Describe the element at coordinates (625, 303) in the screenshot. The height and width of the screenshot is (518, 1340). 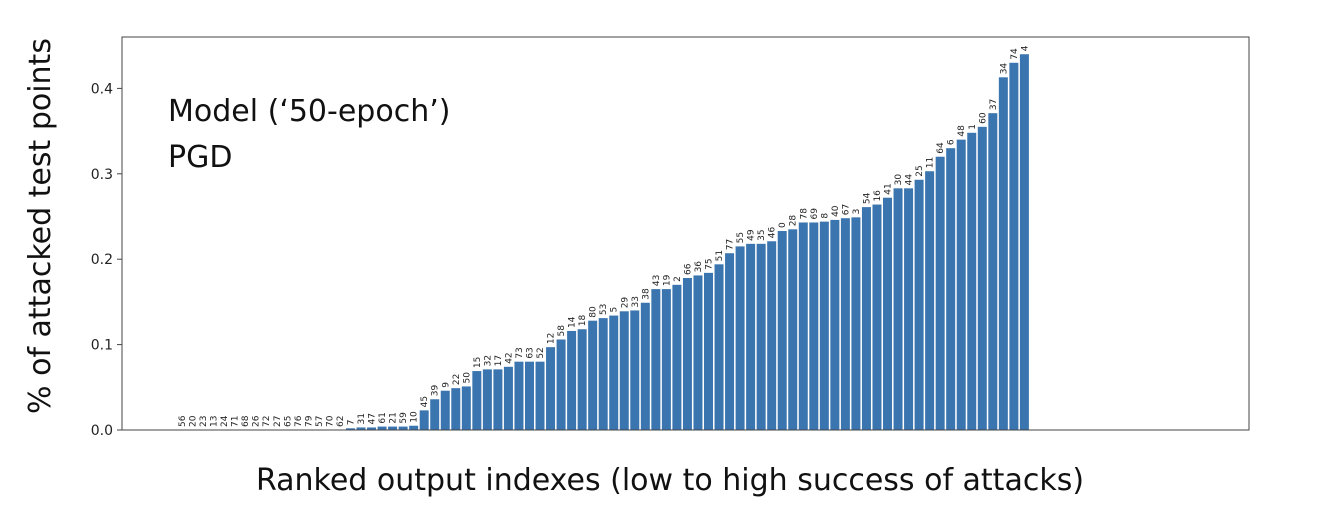
I see `bar-label-29: 29` at that location.